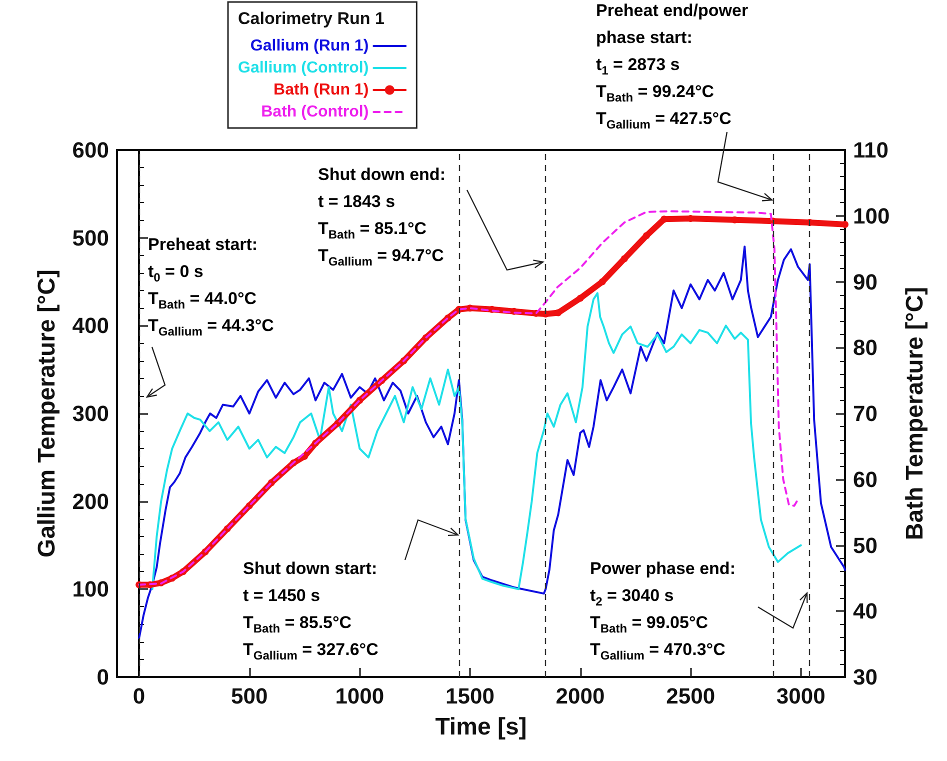  What do you see at coordinates (249, 696) in the screenshot?
I see `x-tick-label: 500` at bounding box center [249, 696].